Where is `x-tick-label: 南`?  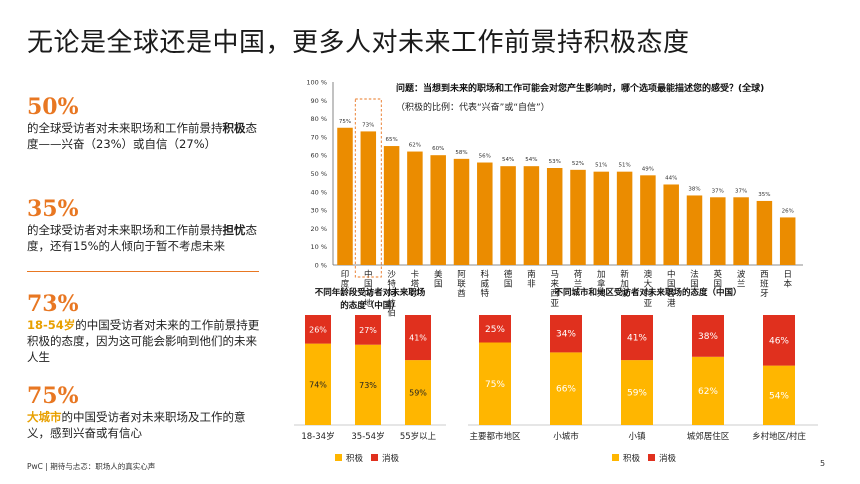 x-tick-label: 南 is located at coordinates (531, 274).